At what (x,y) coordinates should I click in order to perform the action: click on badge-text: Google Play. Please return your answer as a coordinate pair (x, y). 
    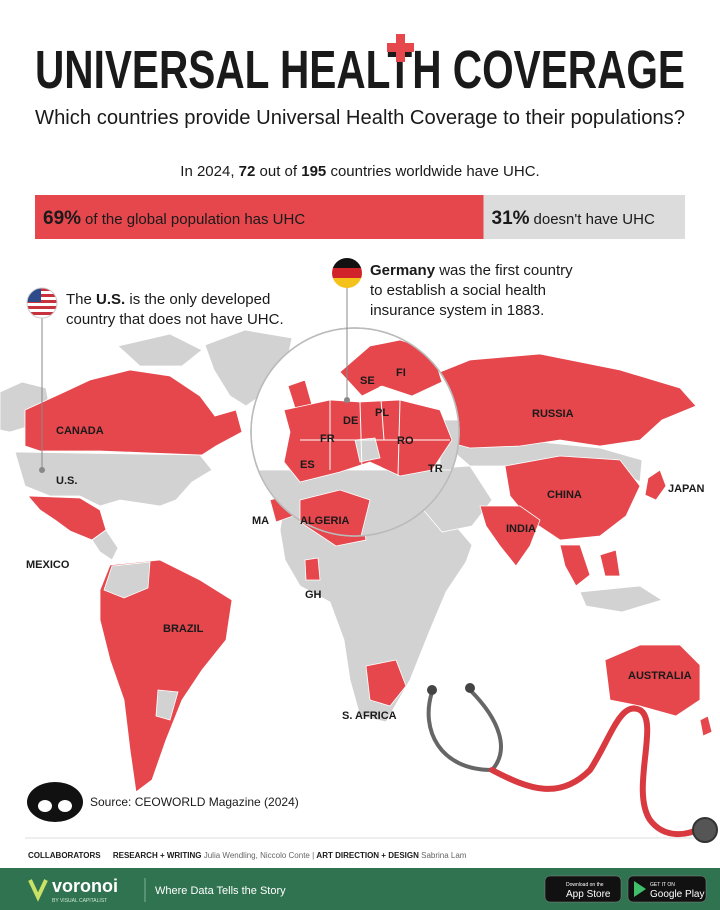
    Looking at the image, I should click on (677, 894).